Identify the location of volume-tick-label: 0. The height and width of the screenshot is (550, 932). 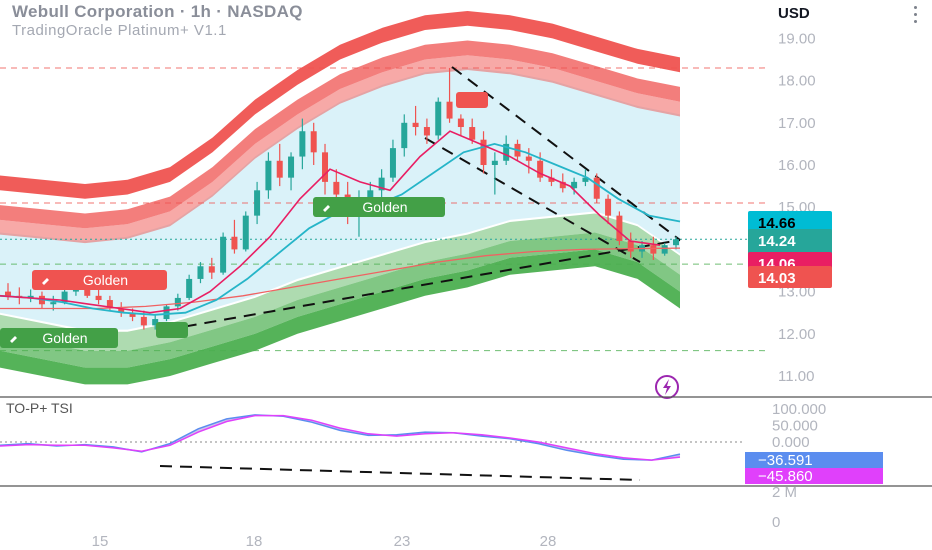
(776, 522).